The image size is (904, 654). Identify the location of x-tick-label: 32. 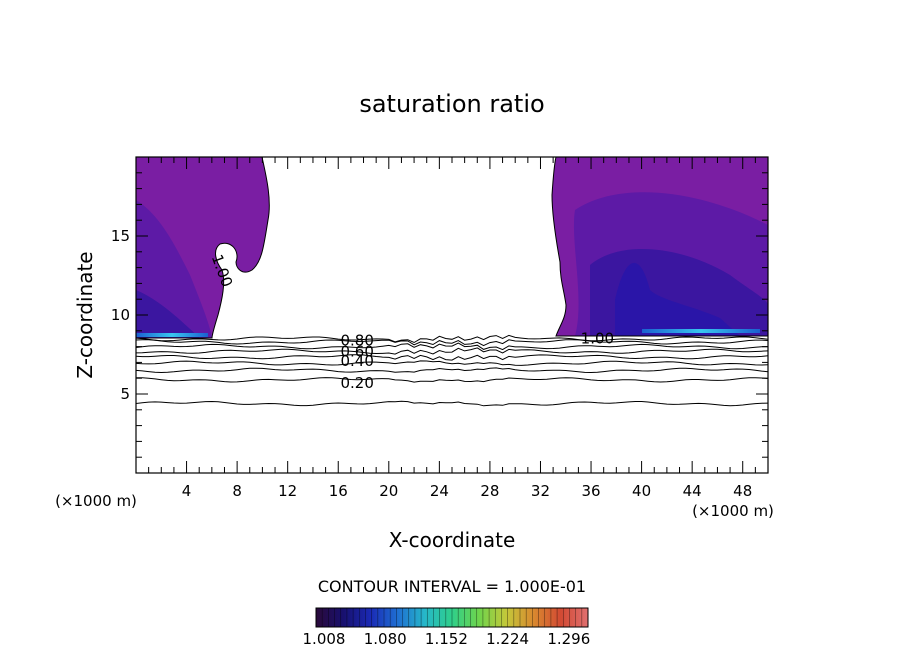
(540, 491).